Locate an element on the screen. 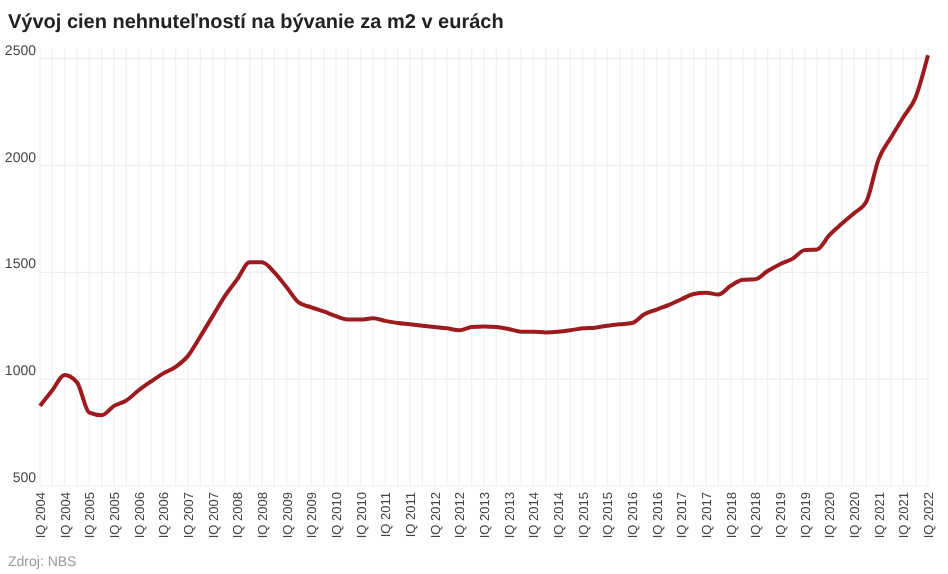 The height and width of the screenshot is (574, 948). chart-title: Vývoj cien nehnuteľností na bývanie za m2 v eurách is located at coordinates (256, 23).